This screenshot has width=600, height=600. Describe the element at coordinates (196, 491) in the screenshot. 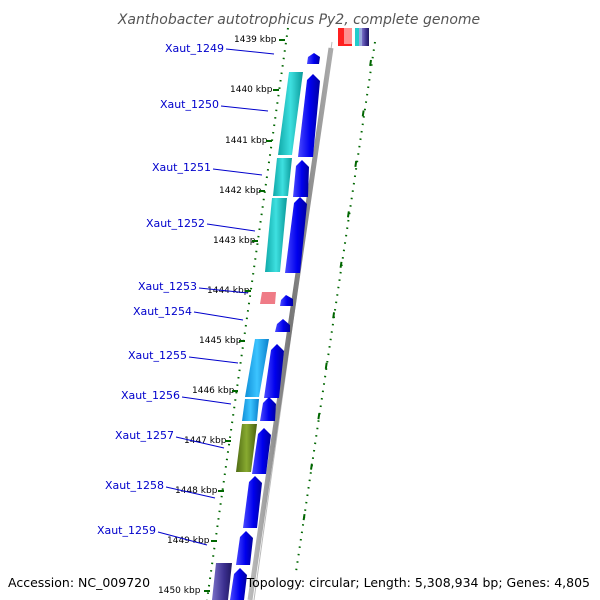

I see `kbp-label: 1448 kbp` at that location.